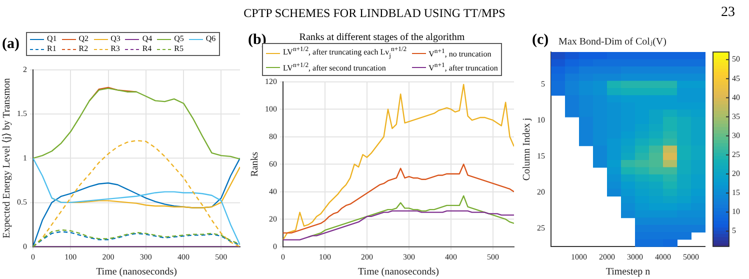 This screenshot has width=749, height=279. What do you see at coordinates (607, 257) in the screenshot?
I see `x-tick-label: 2000` at bounding box center [607, 257].